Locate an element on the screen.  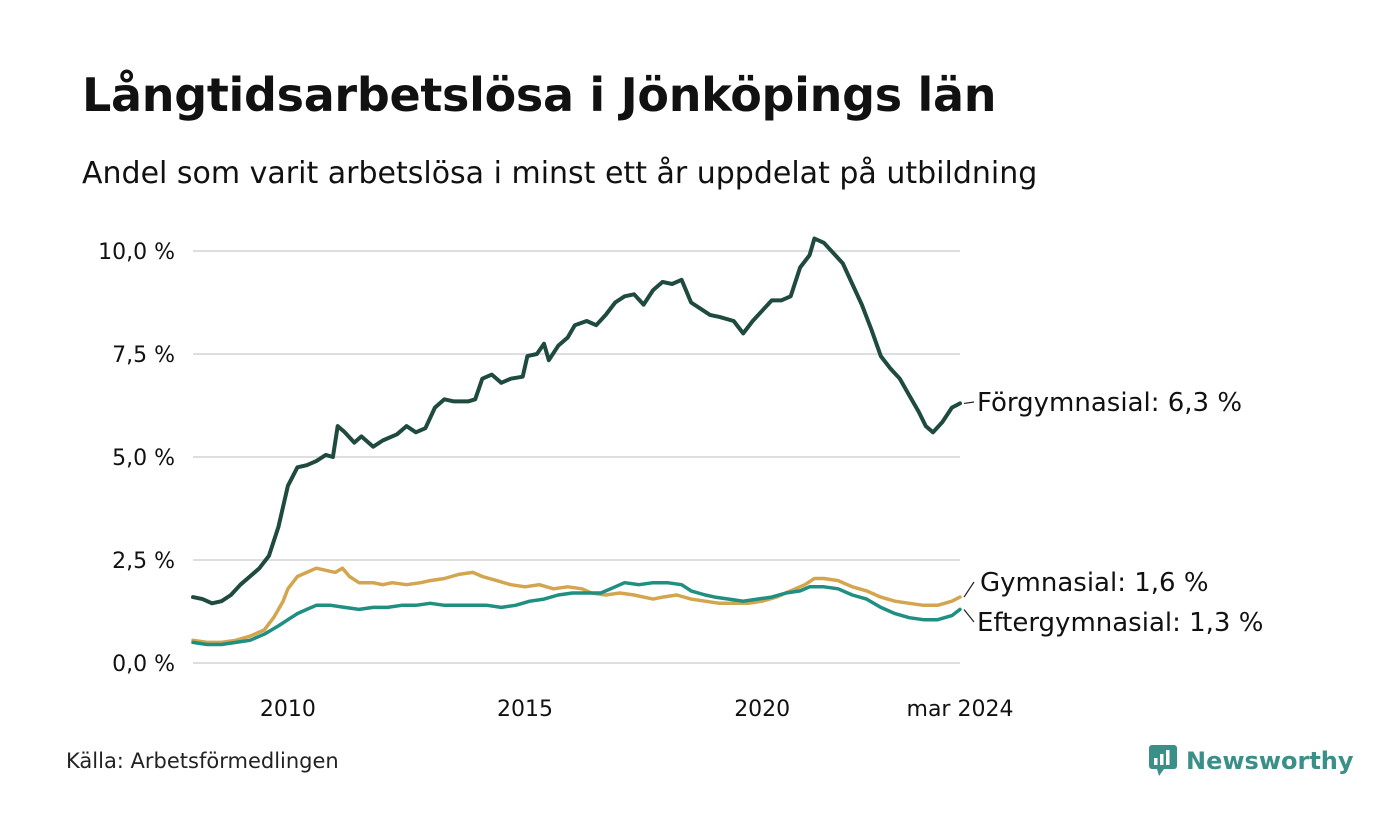
series-end-label: Förgymnasial: 6,3 % is located at coordinates (1109, 403).